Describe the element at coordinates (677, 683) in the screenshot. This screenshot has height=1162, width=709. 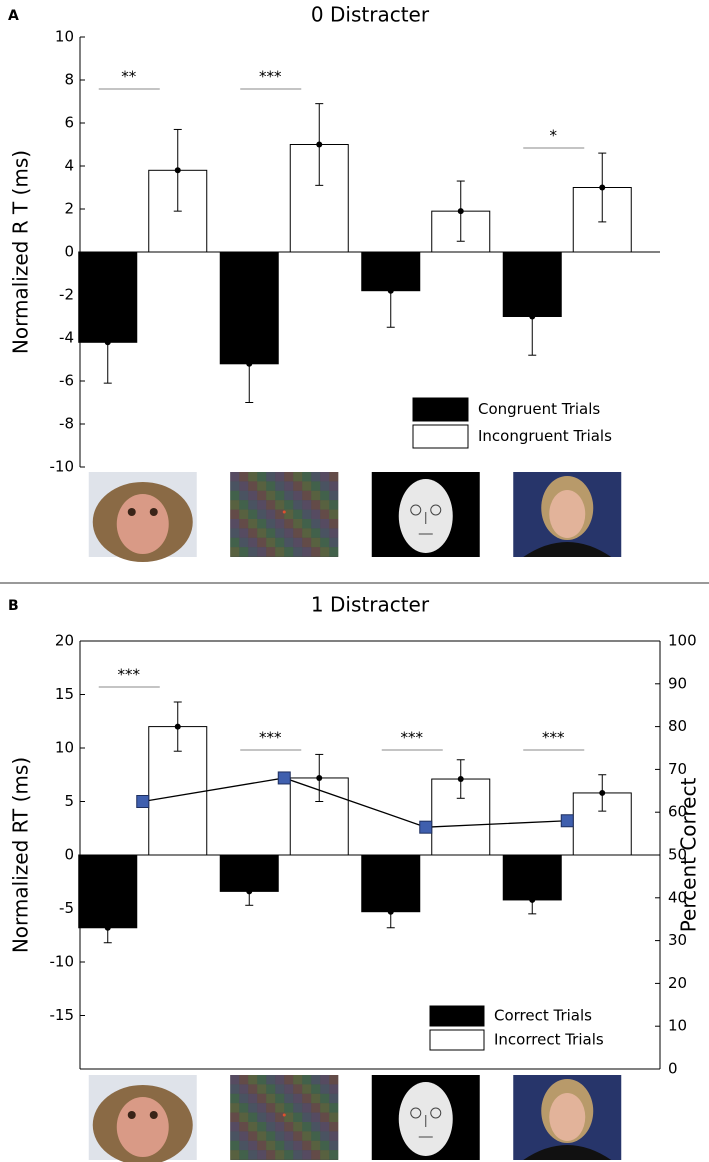
I see `y2-tick-label: 90` at that location.